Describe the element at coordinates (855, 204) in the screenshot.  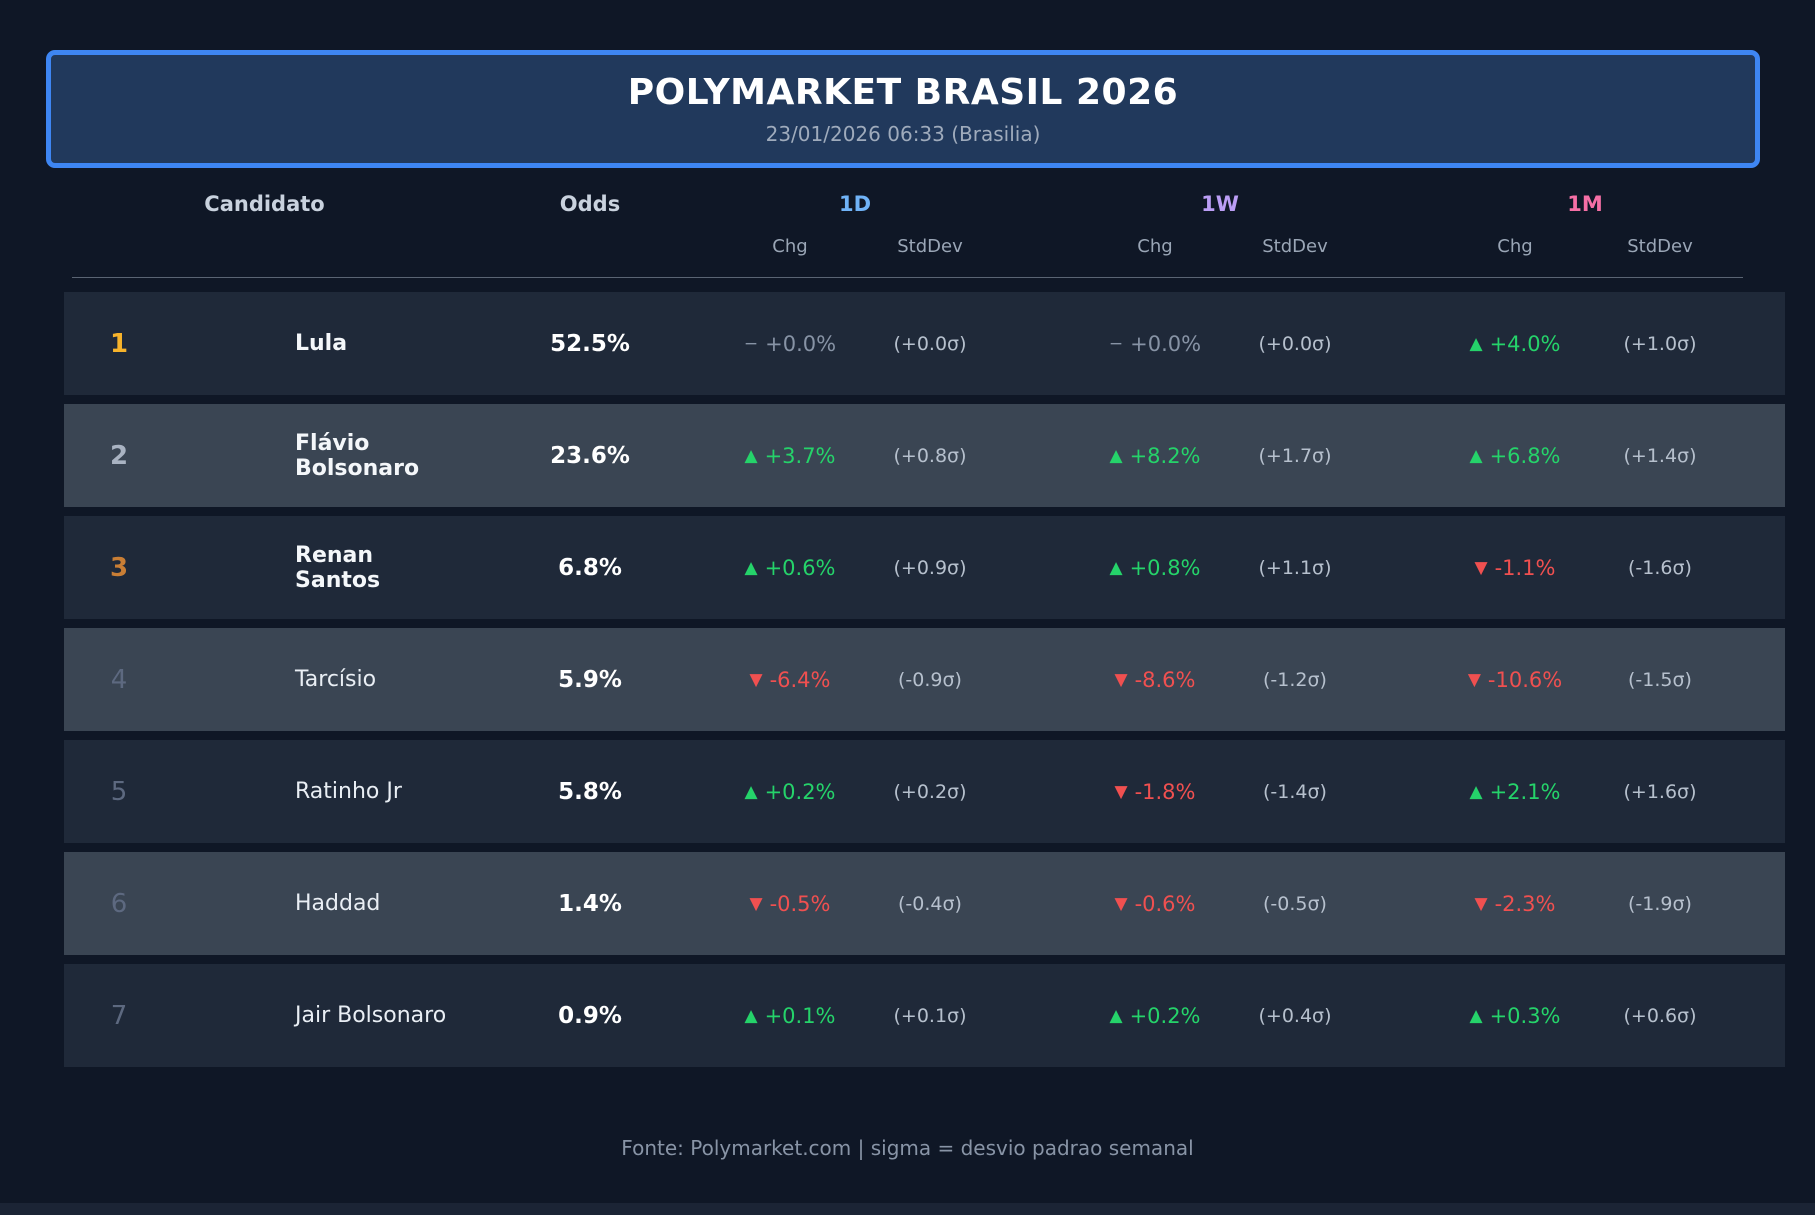
I see `column-group-1d: 1D` at that location.